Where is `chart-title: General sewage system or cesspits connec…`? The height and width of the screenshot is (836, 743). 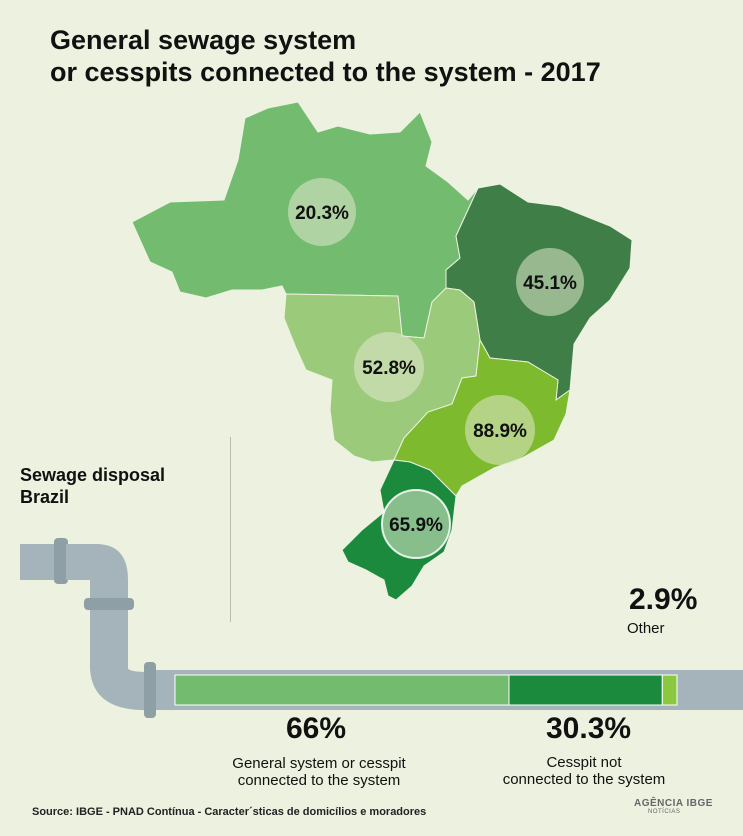
chart-title: General sewage system or cesspits connec… is located at coordinates (325, 56).